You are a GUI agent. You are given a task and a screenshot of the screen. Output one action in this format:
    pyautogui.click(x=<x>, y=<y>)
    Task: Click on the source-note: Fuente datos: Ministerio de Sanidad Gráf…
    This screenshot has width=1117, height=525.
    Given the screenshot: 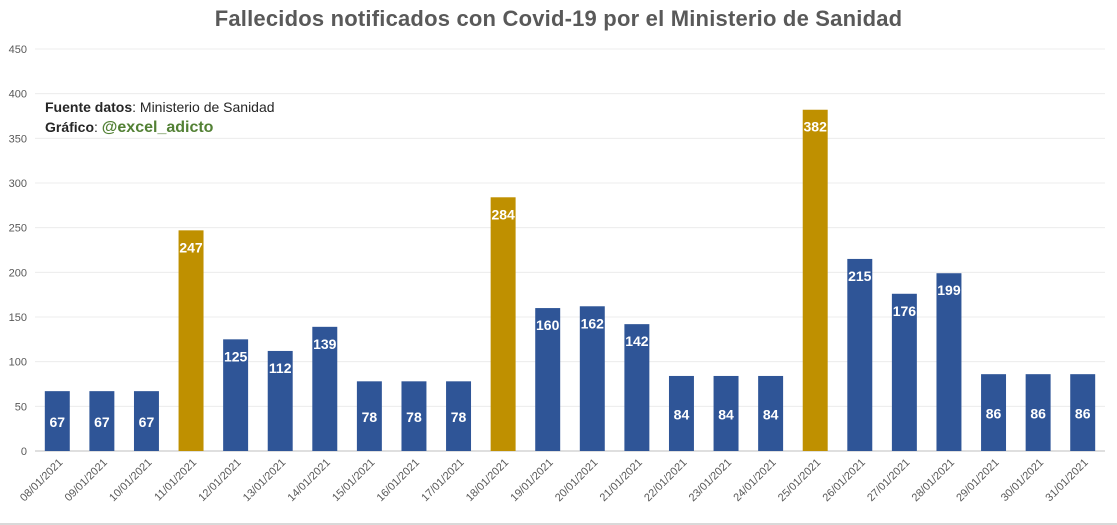 What is the action you would take?
    pyautogui.click(x=160, y=117)
    